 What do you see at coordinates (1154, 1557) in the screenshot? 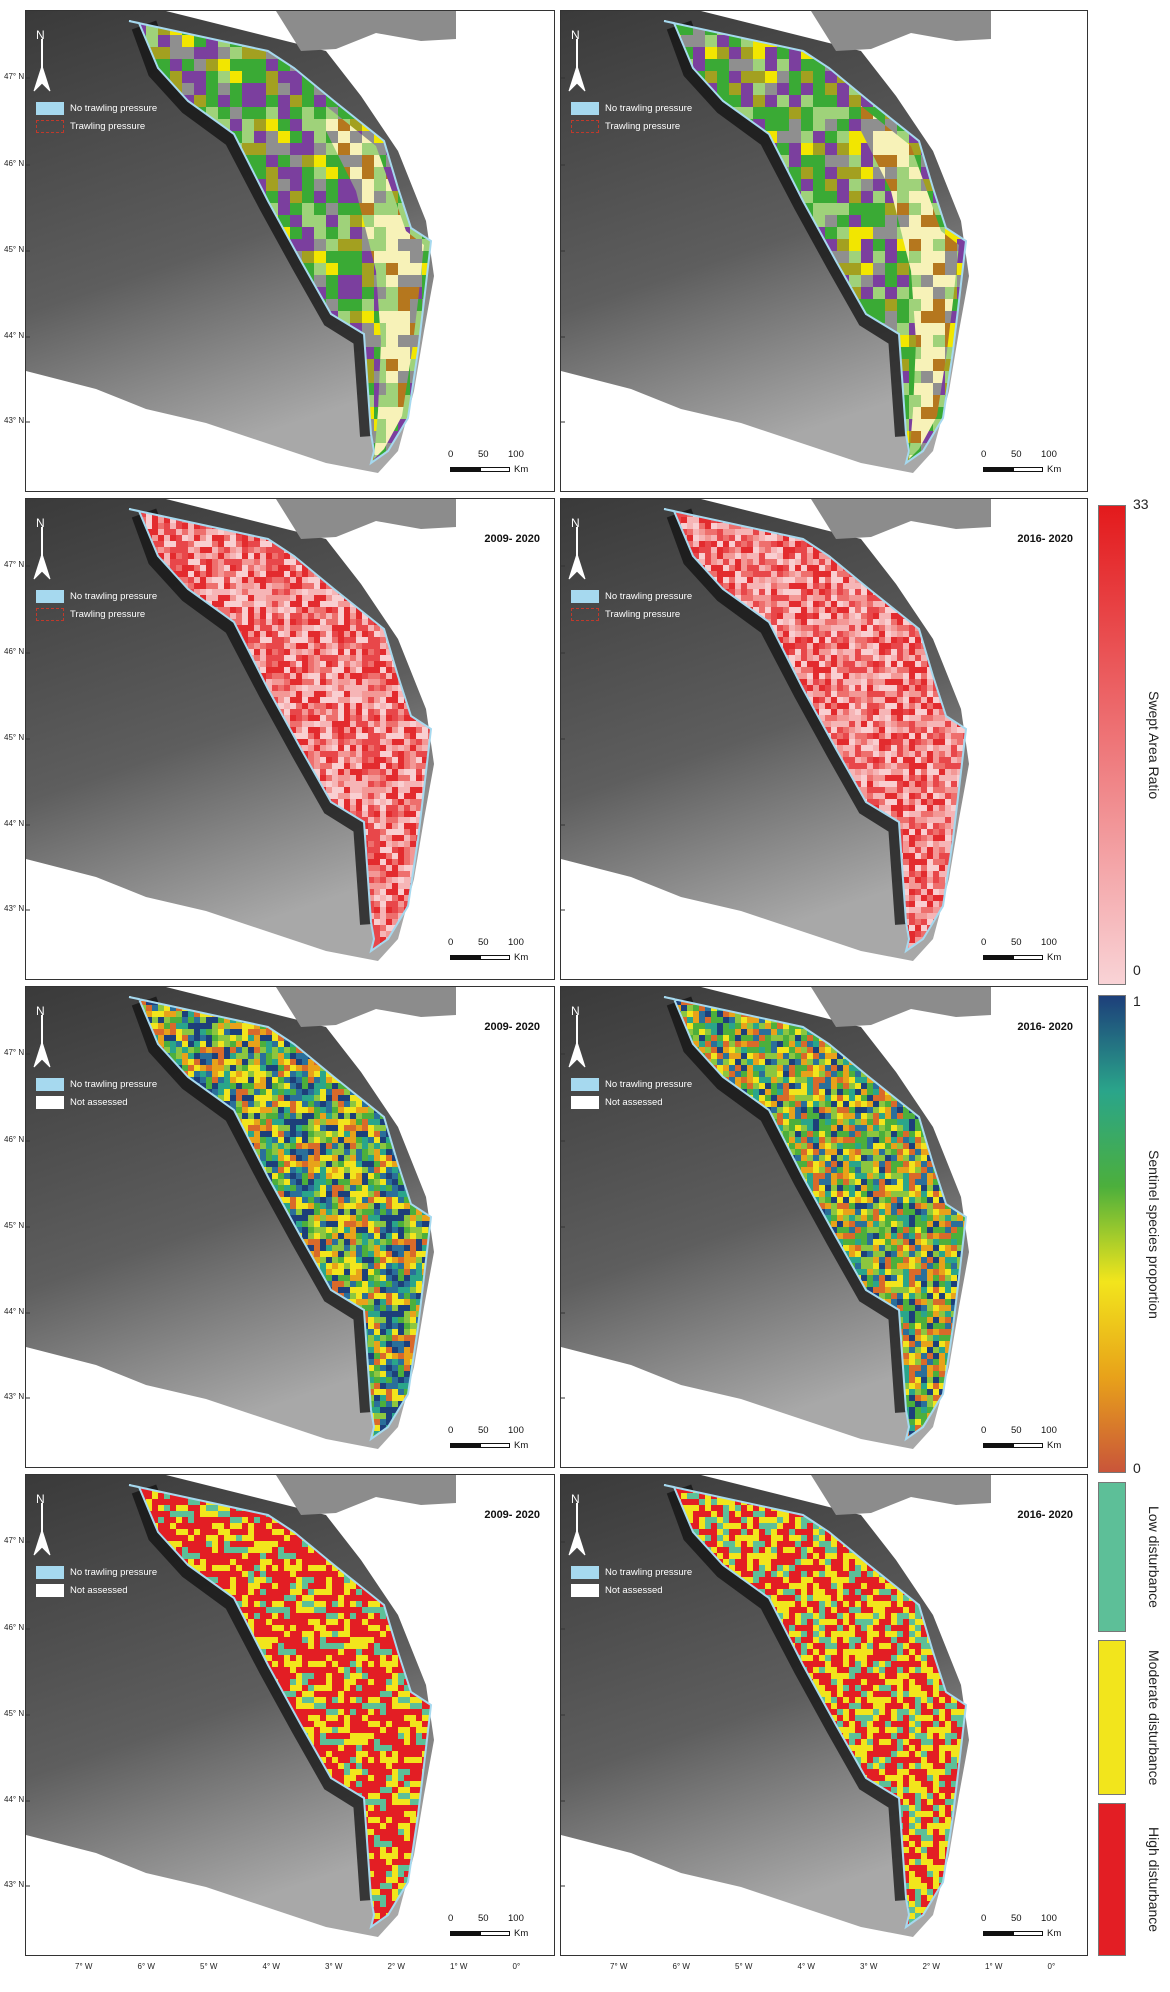
I see `disturbance-class-label: Low disturbance` at bounding box center [1154, 1557].